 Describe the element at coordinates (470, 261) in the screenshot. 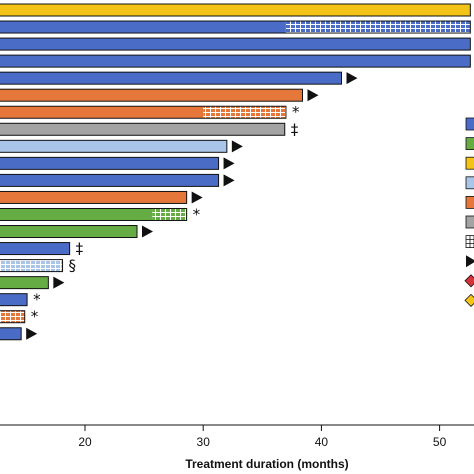

I see `legend-arrow-icon` at that location.